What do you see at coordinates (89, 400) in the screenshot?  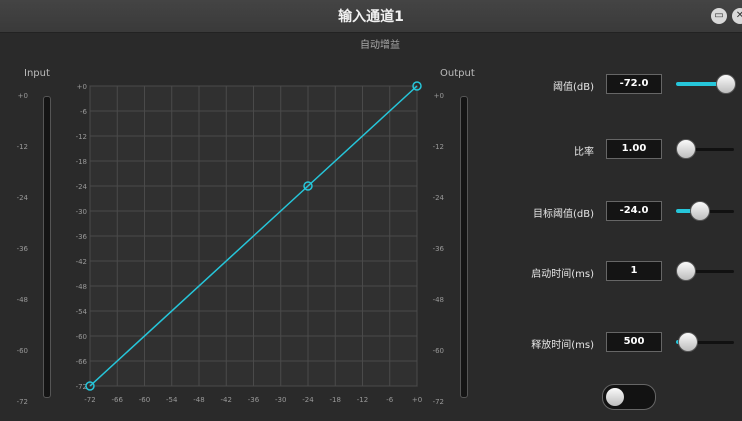 I see `x-tick-label: -72` at bounding box center [89, 400].